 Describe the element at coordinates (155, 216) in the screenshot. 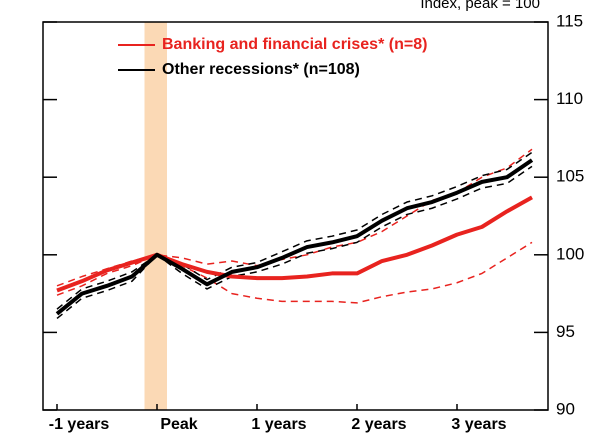

I see `shade-band` at that location.